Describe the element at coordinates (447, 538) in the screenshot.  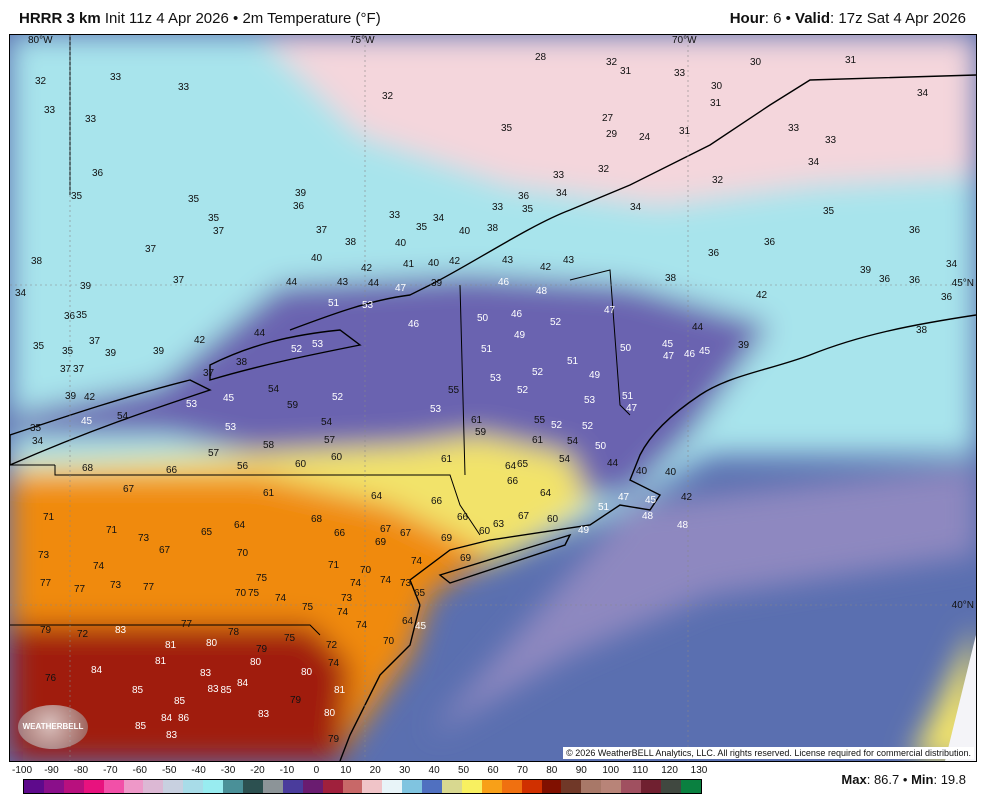
I see `temperature-label: 69` at that location.